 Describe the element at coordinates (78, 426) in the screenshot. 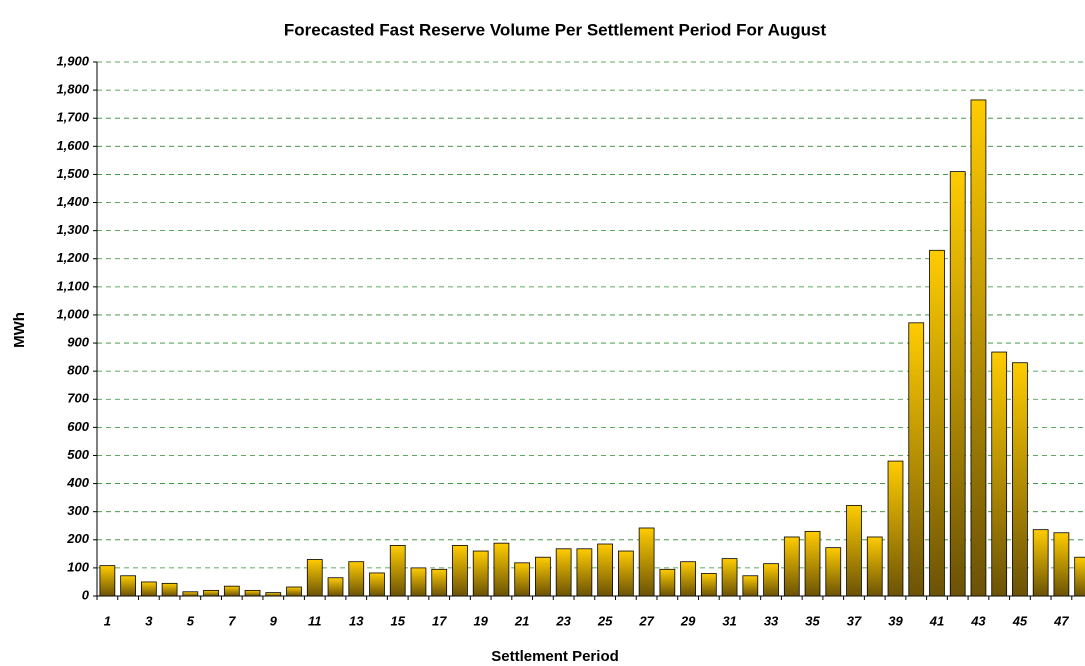

I see `y-tick-label: 600` at that location.